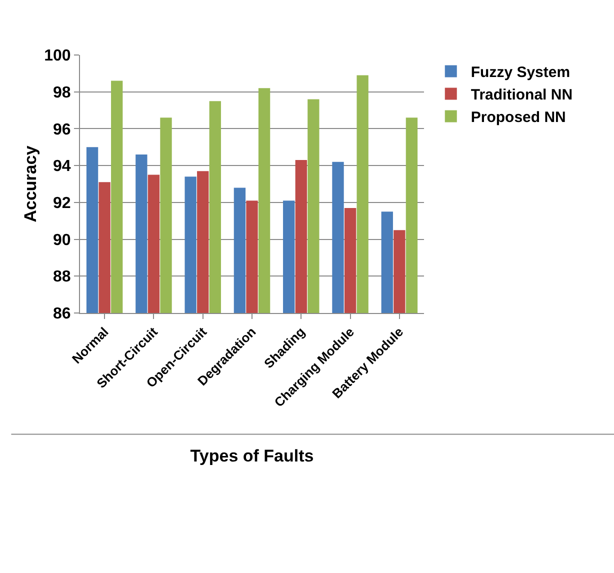  What do you see at coordinates (518, 117) in the screenshot?
I see `legend-label: Proposed NN` at bounding box center [518, 117].